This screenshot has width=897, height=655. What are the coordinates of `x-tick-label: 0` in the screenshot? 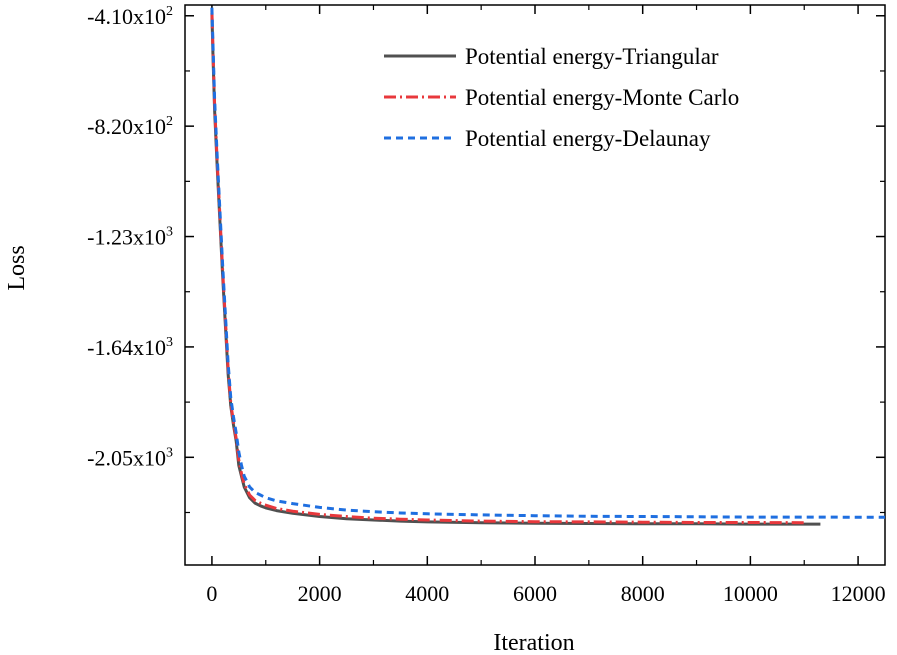 It's located at (211, 593).